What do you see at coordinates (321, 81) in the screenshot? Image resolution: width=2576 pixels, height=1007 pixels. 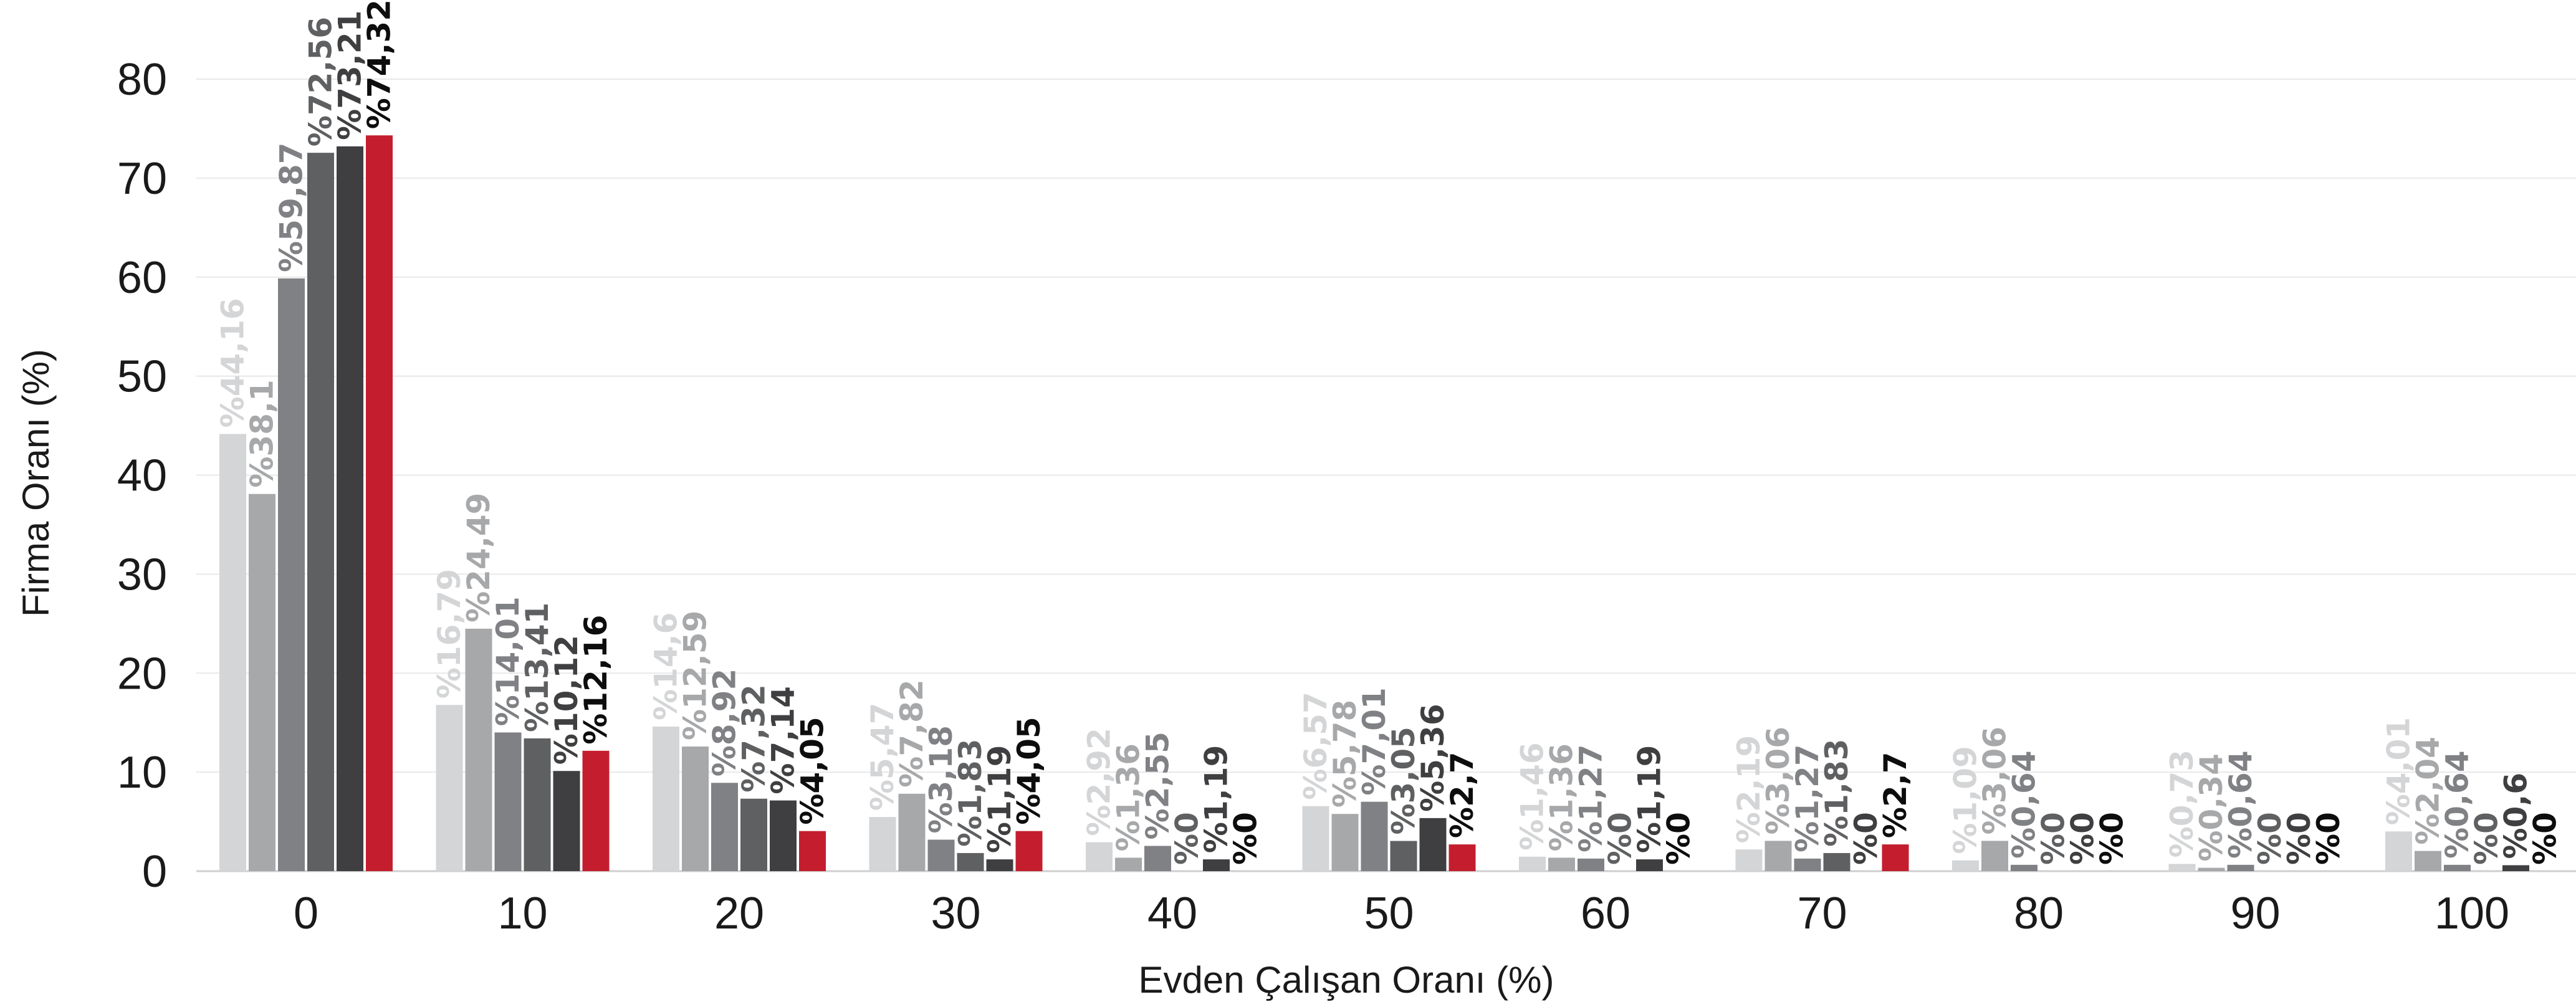 I see `bar-value-label: %72,56` at bounding box center [321, 81].